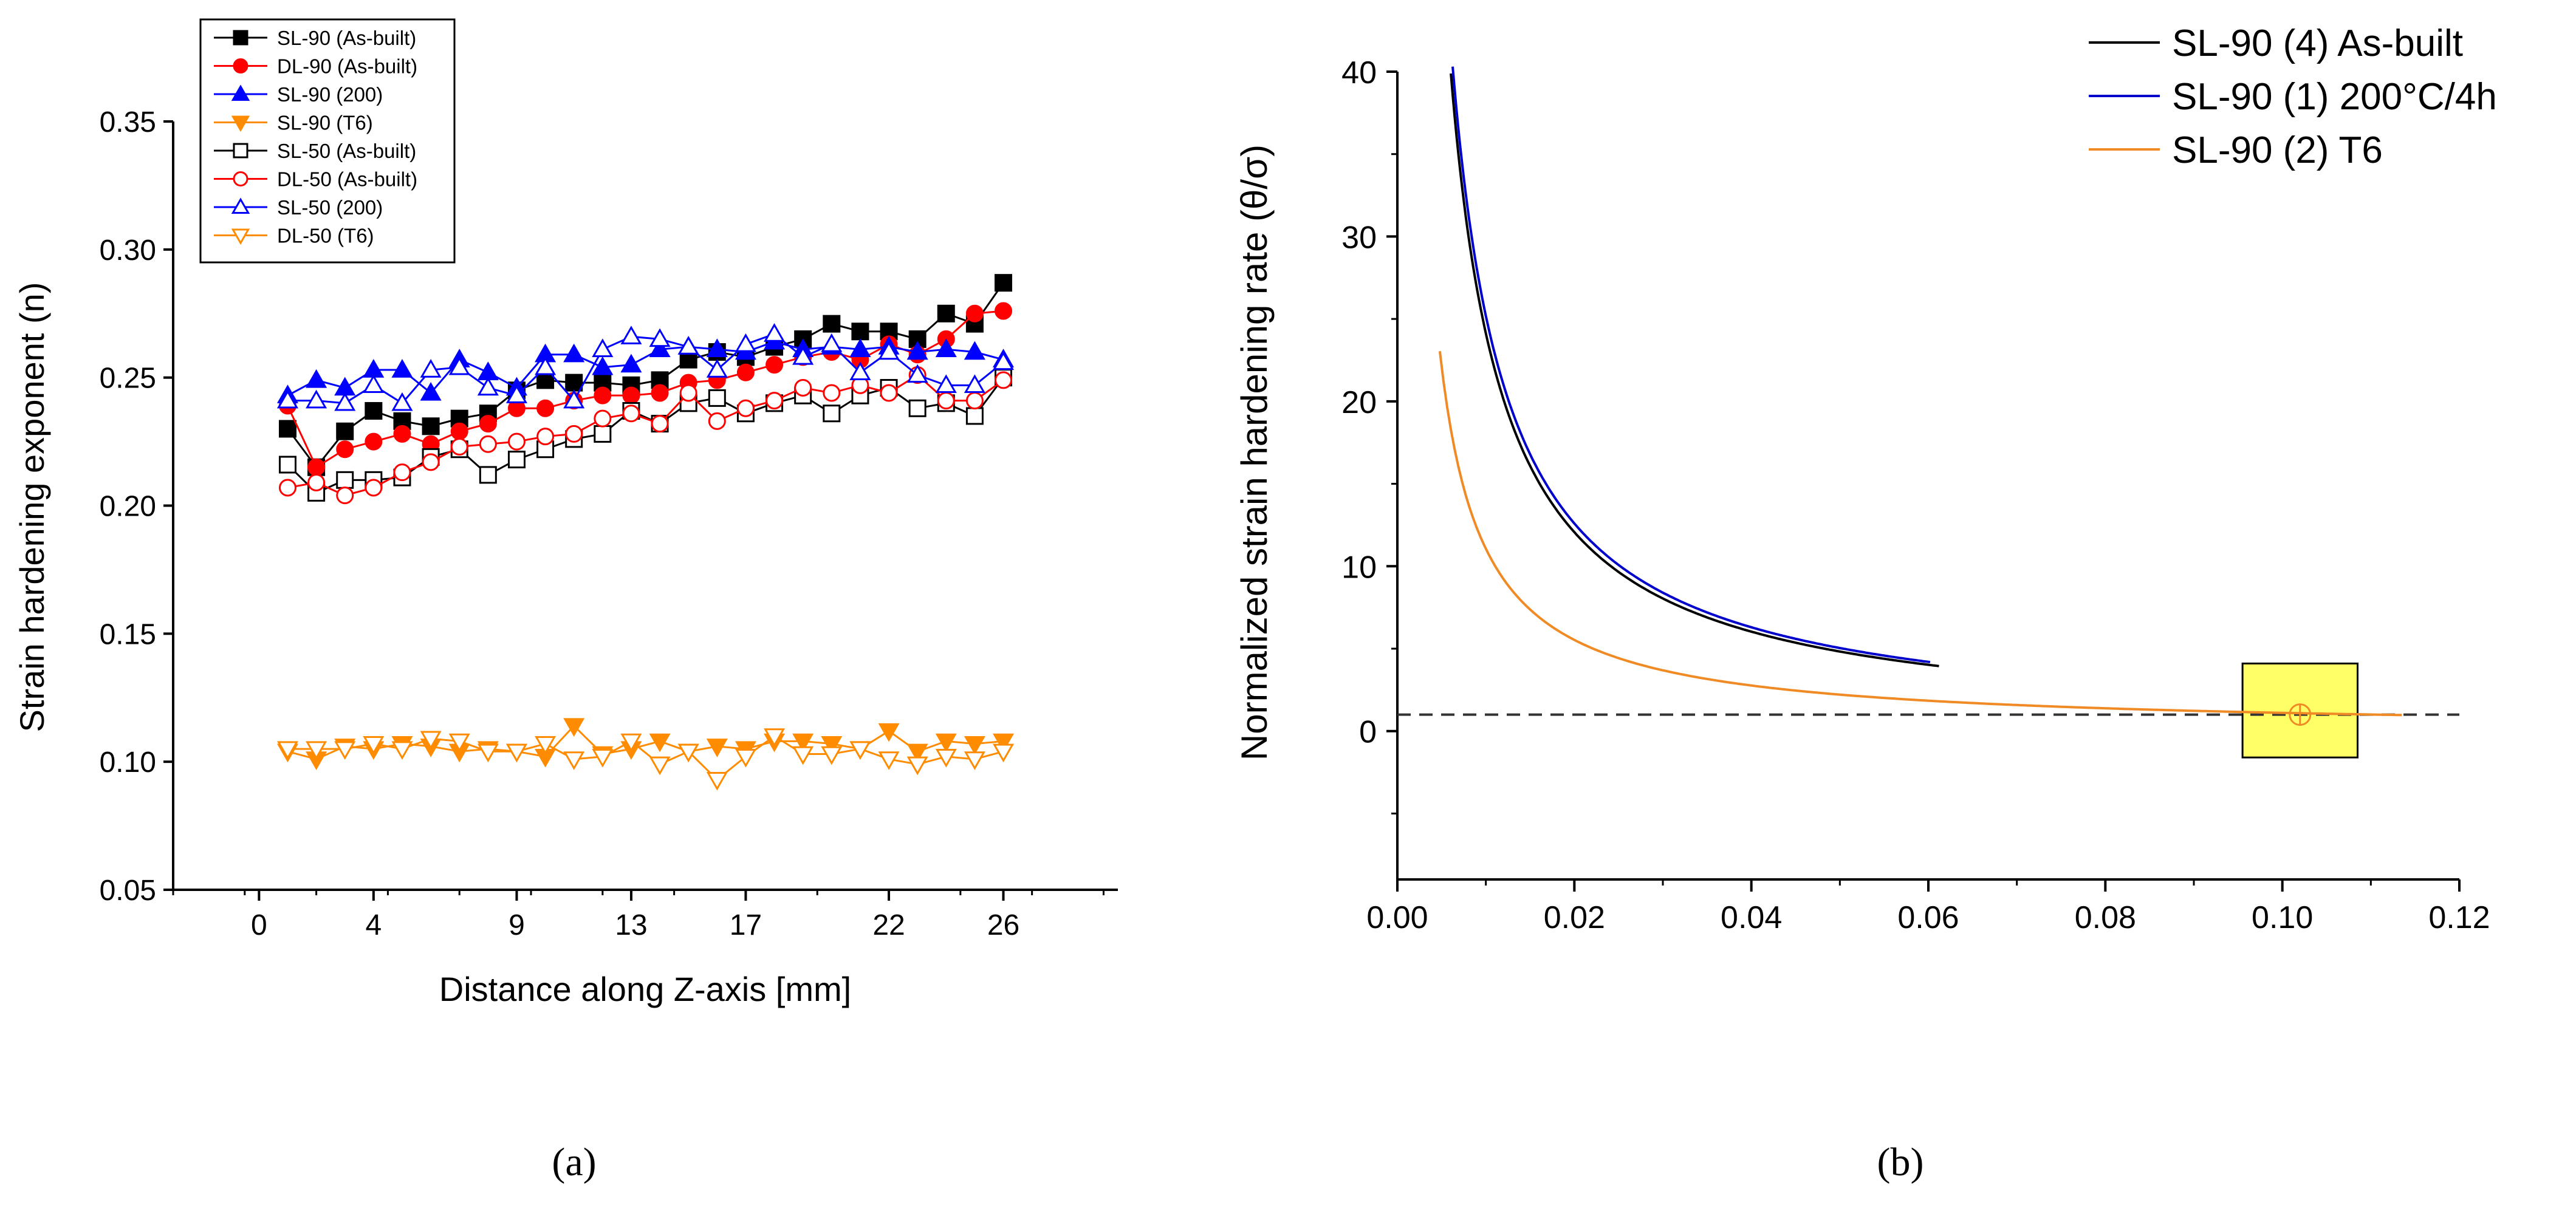 The width and height of the screenshot is (2576, 1205). Describe the element at coordinates (32, 507) in the screenshot. I see `chart-a-y-axis-label: Strain hardening exponent (n)` at that location.